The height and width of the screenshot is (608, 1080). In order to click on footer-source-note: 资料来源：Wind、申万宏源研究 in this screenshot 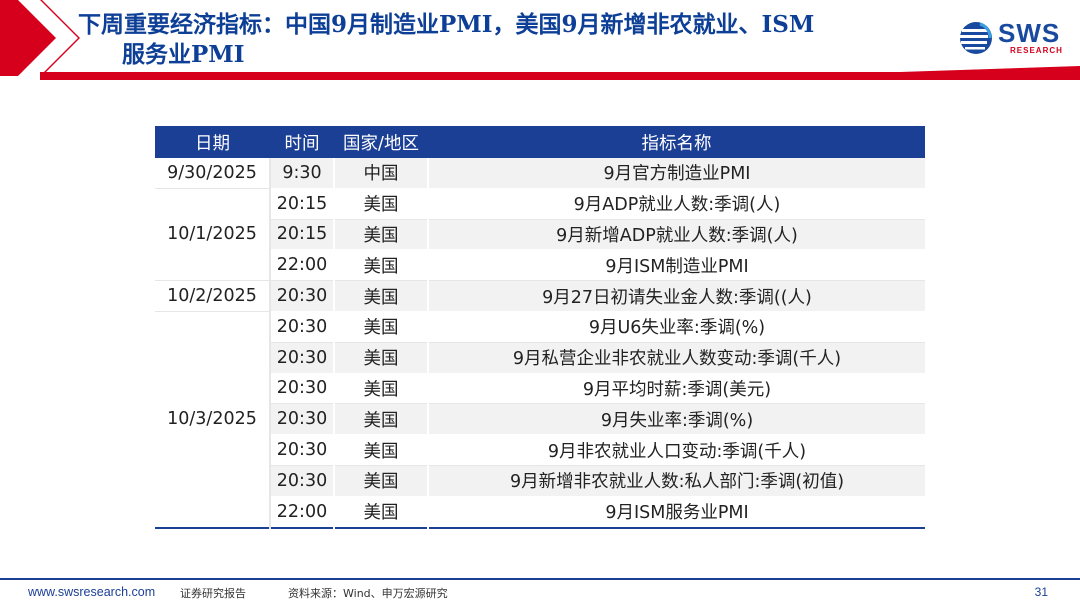, I will do `click(368, 593)`.